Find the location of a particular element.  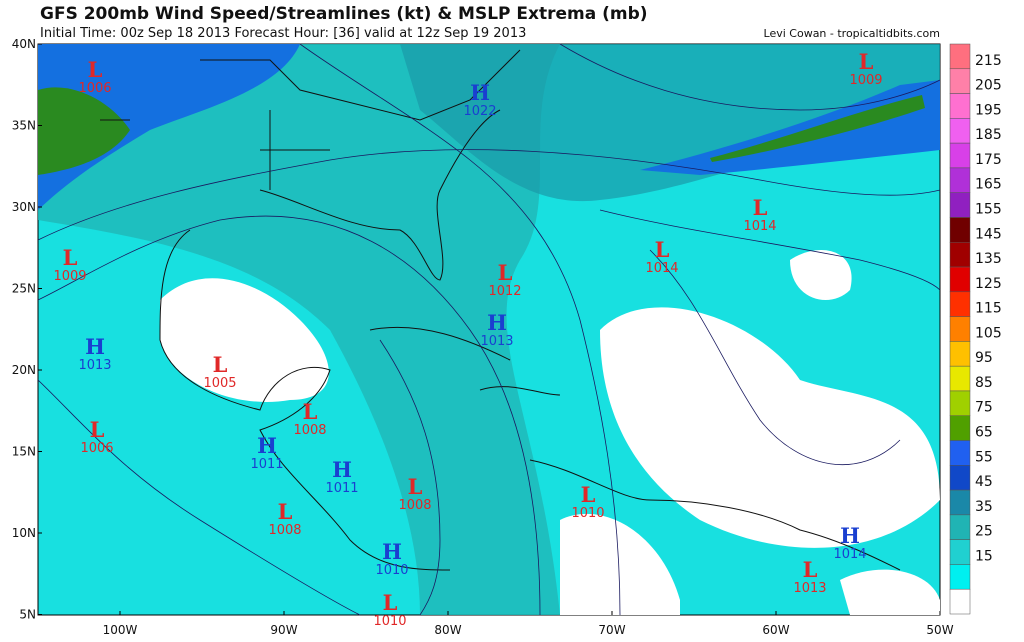

colorbar-label: 165 is located at coordinates (988, 185).